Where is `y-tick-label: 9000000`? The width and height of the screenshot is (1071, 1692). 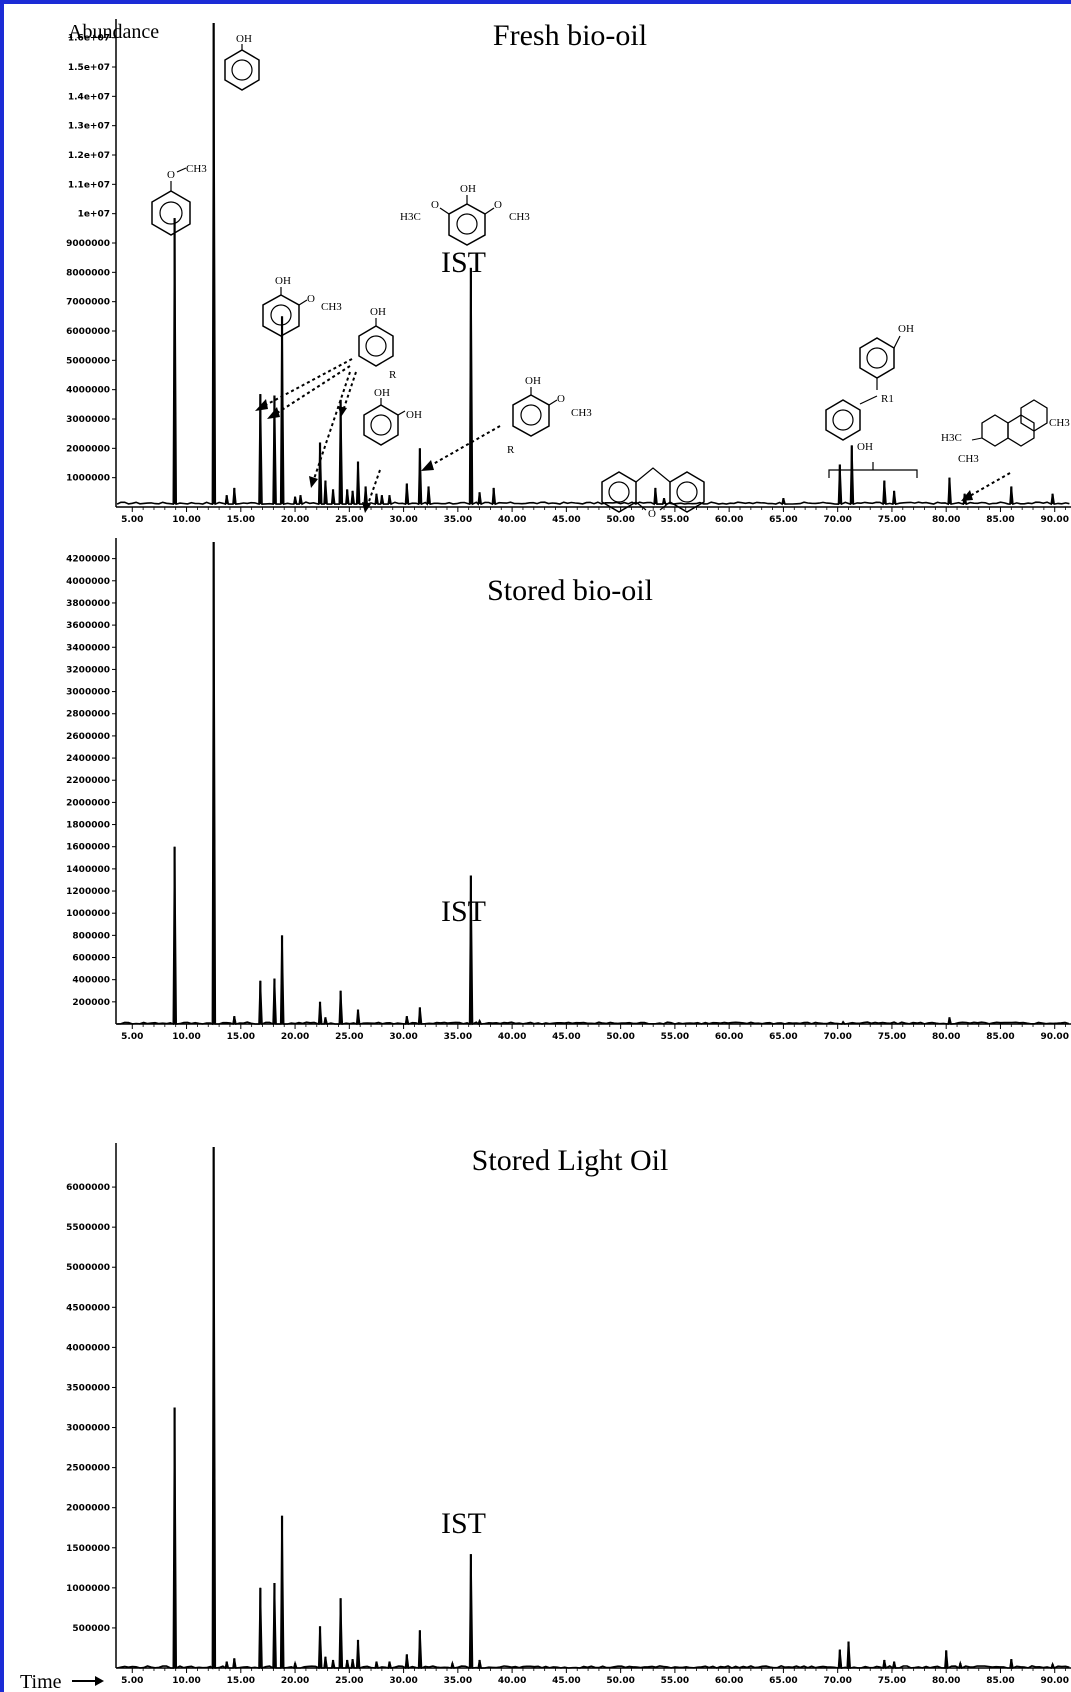
y-tick-label: 9000000 is located at coordinates (88, 244).